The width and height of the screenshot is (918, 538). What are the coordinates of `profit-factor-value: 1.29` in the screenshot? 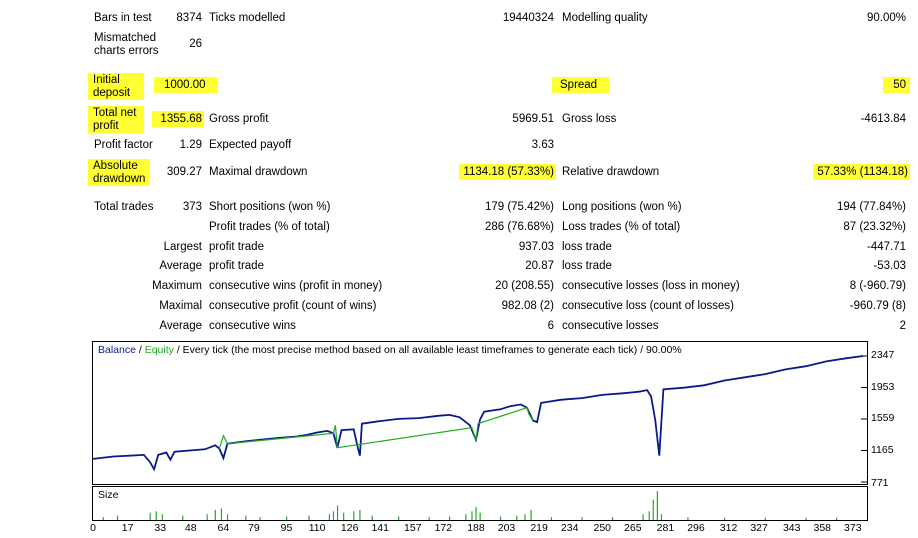 It's located at (190, 145).